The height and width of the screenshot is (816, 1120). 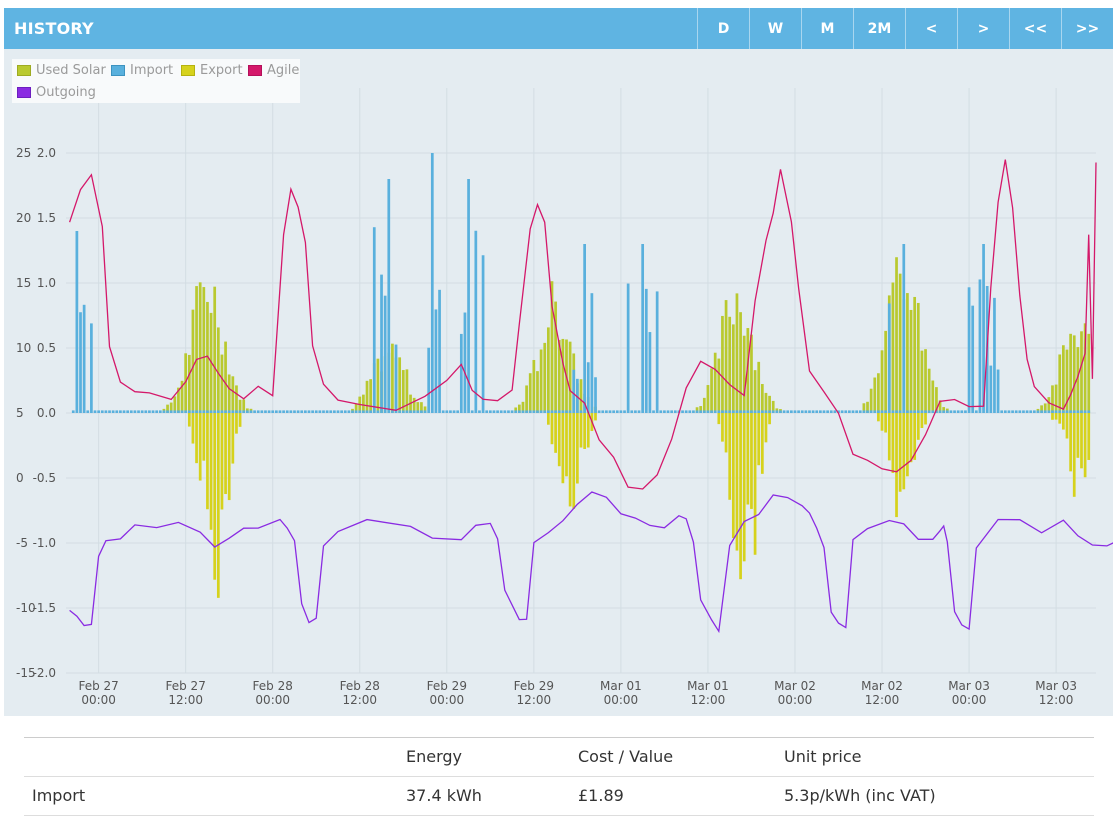 I want to click on next-button: >, so click(x=983, y=28).